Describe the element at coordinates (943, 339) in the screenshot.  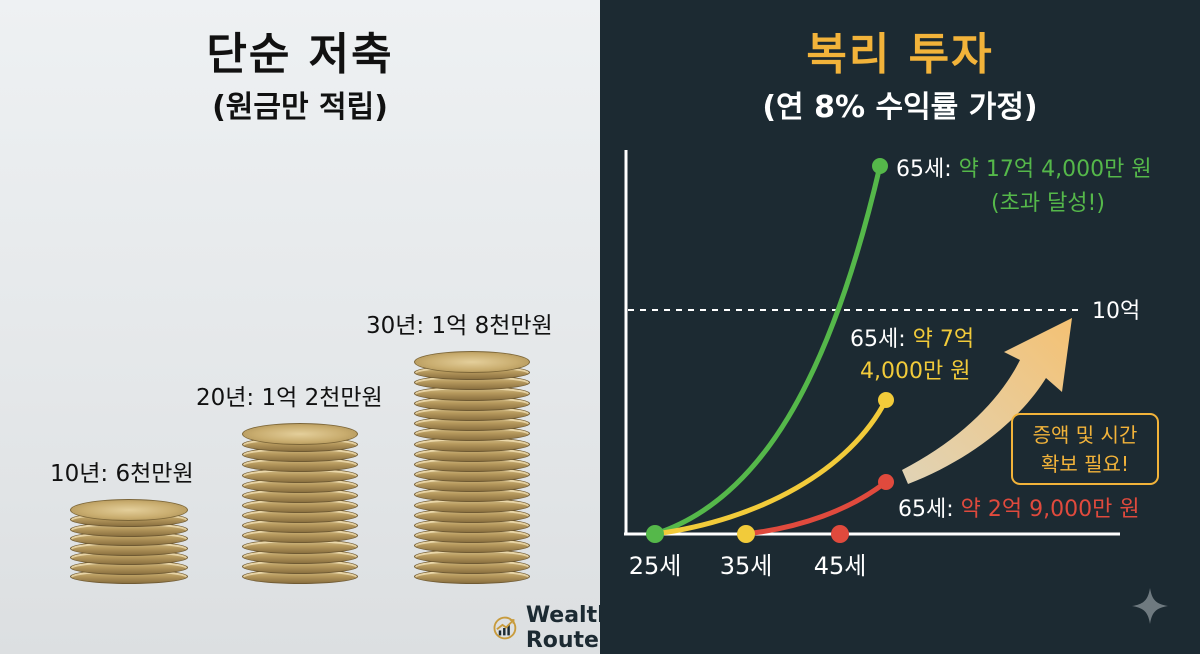
I see `yellow-label-line1: 약 7억` at that location.